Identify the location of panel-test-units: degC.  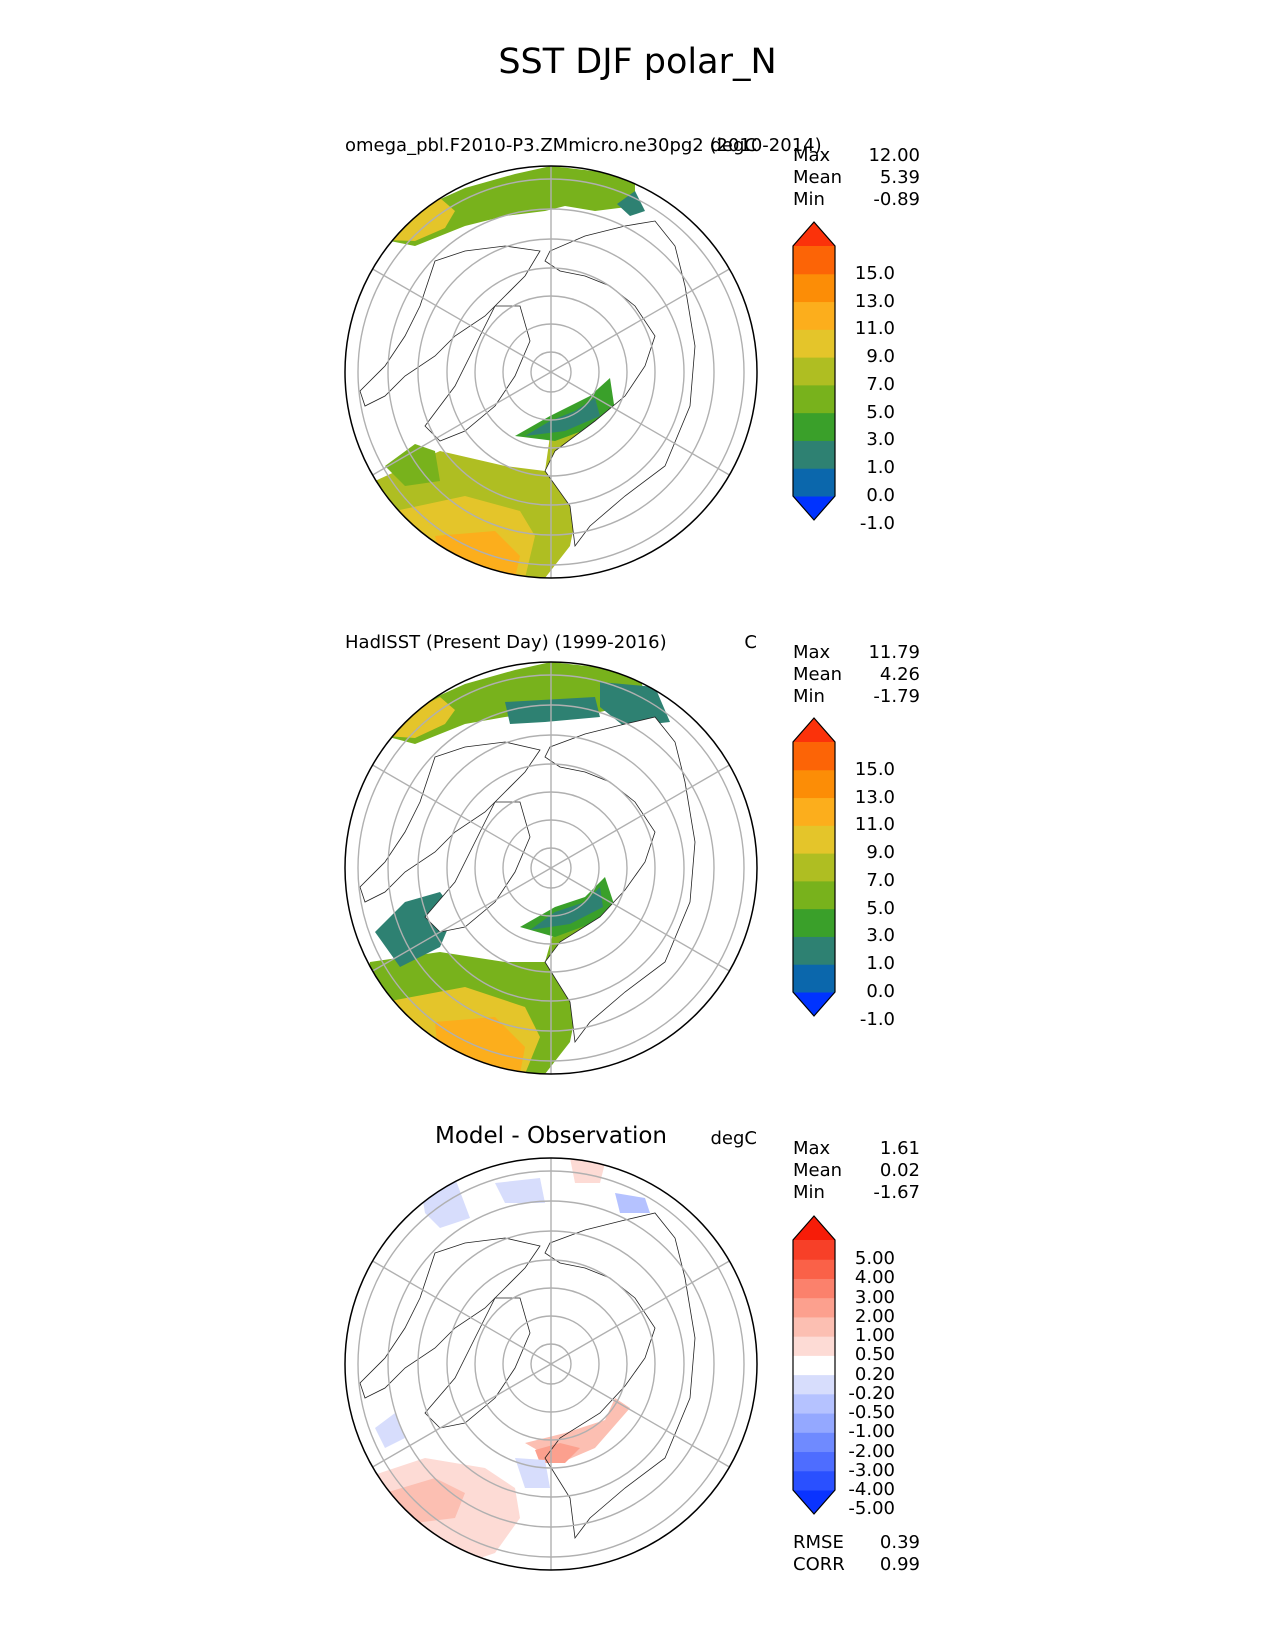
(734, 145).